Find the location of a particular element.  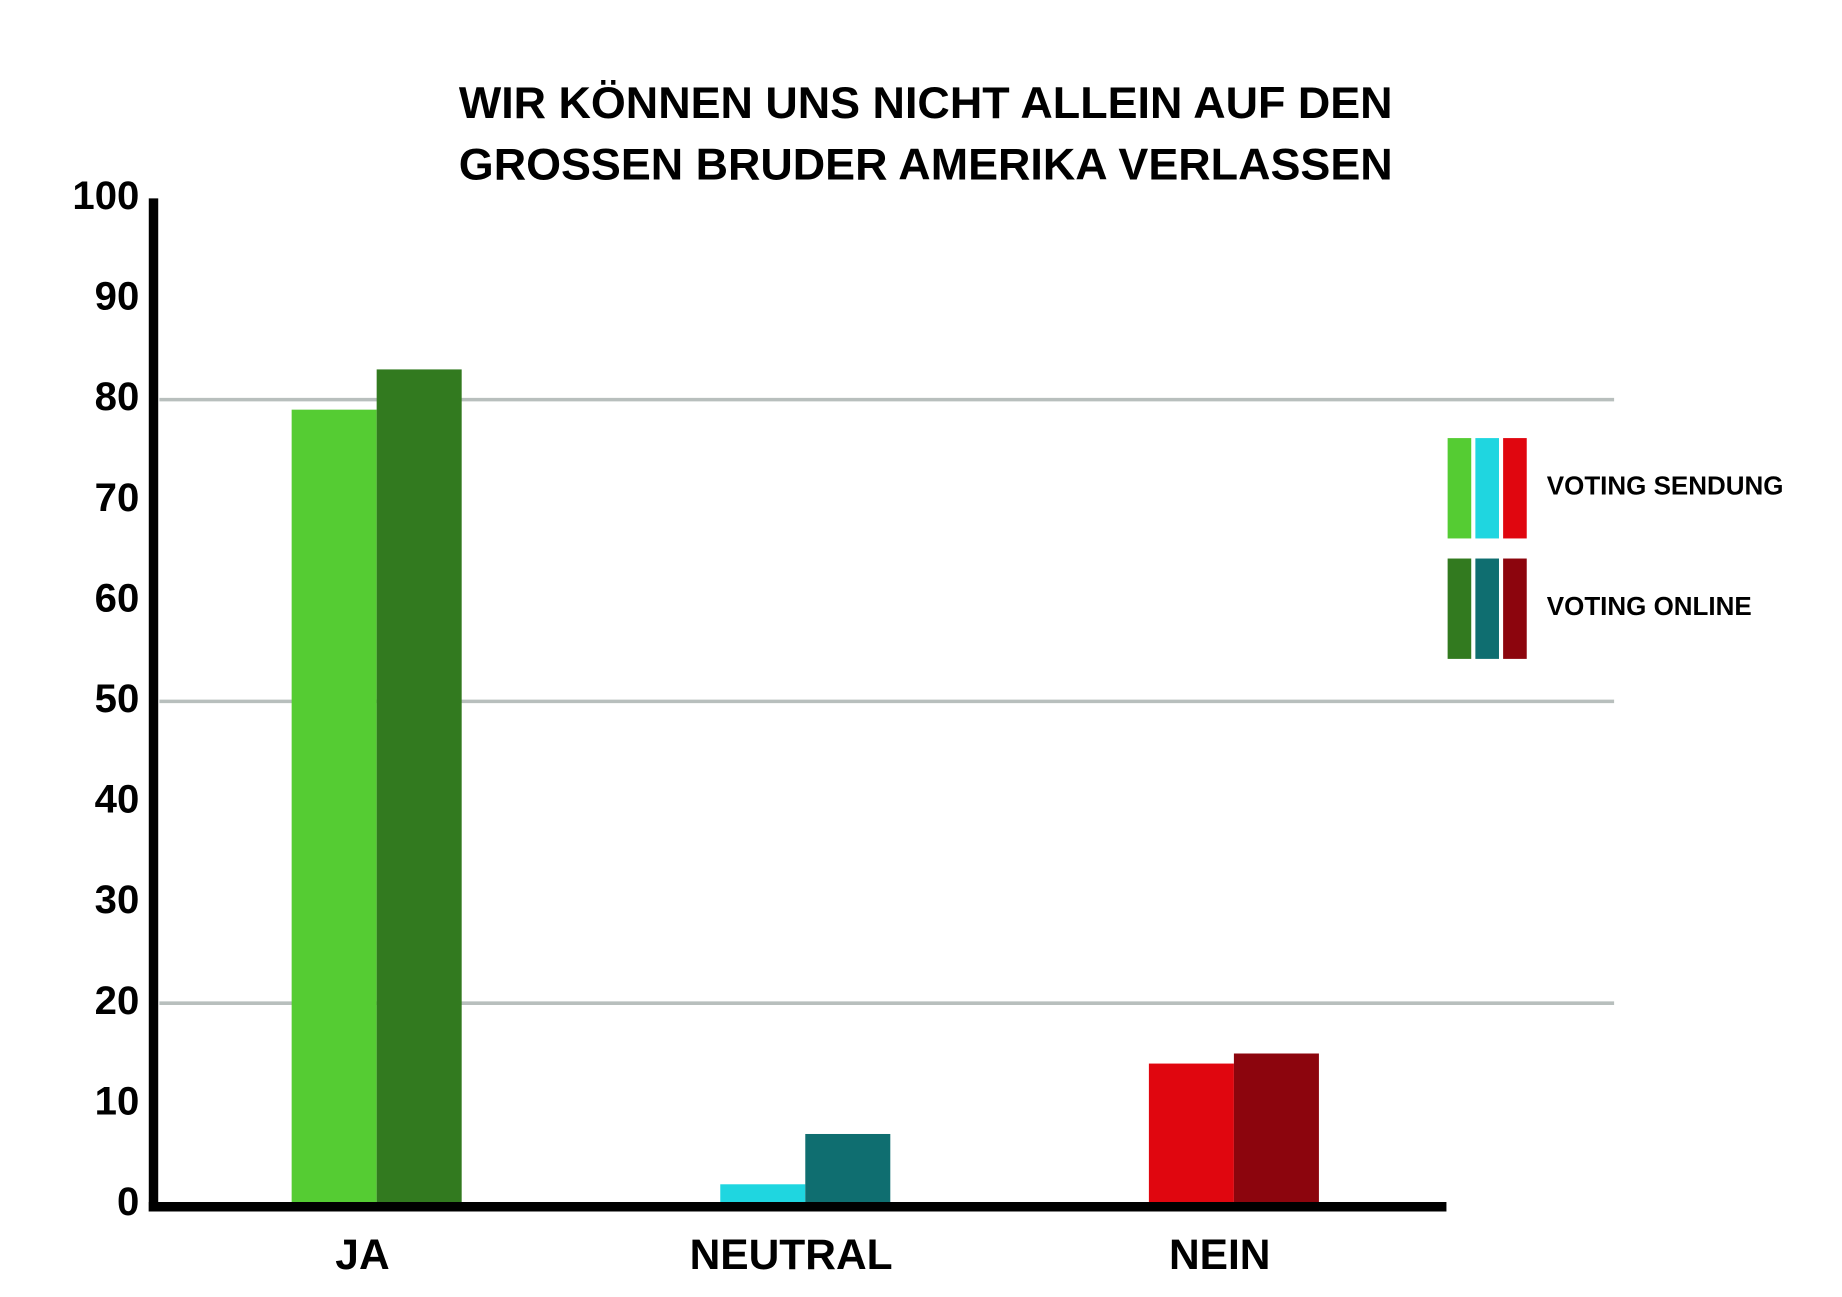

y-tick-label: 30 is located at coordinates (117, 899).